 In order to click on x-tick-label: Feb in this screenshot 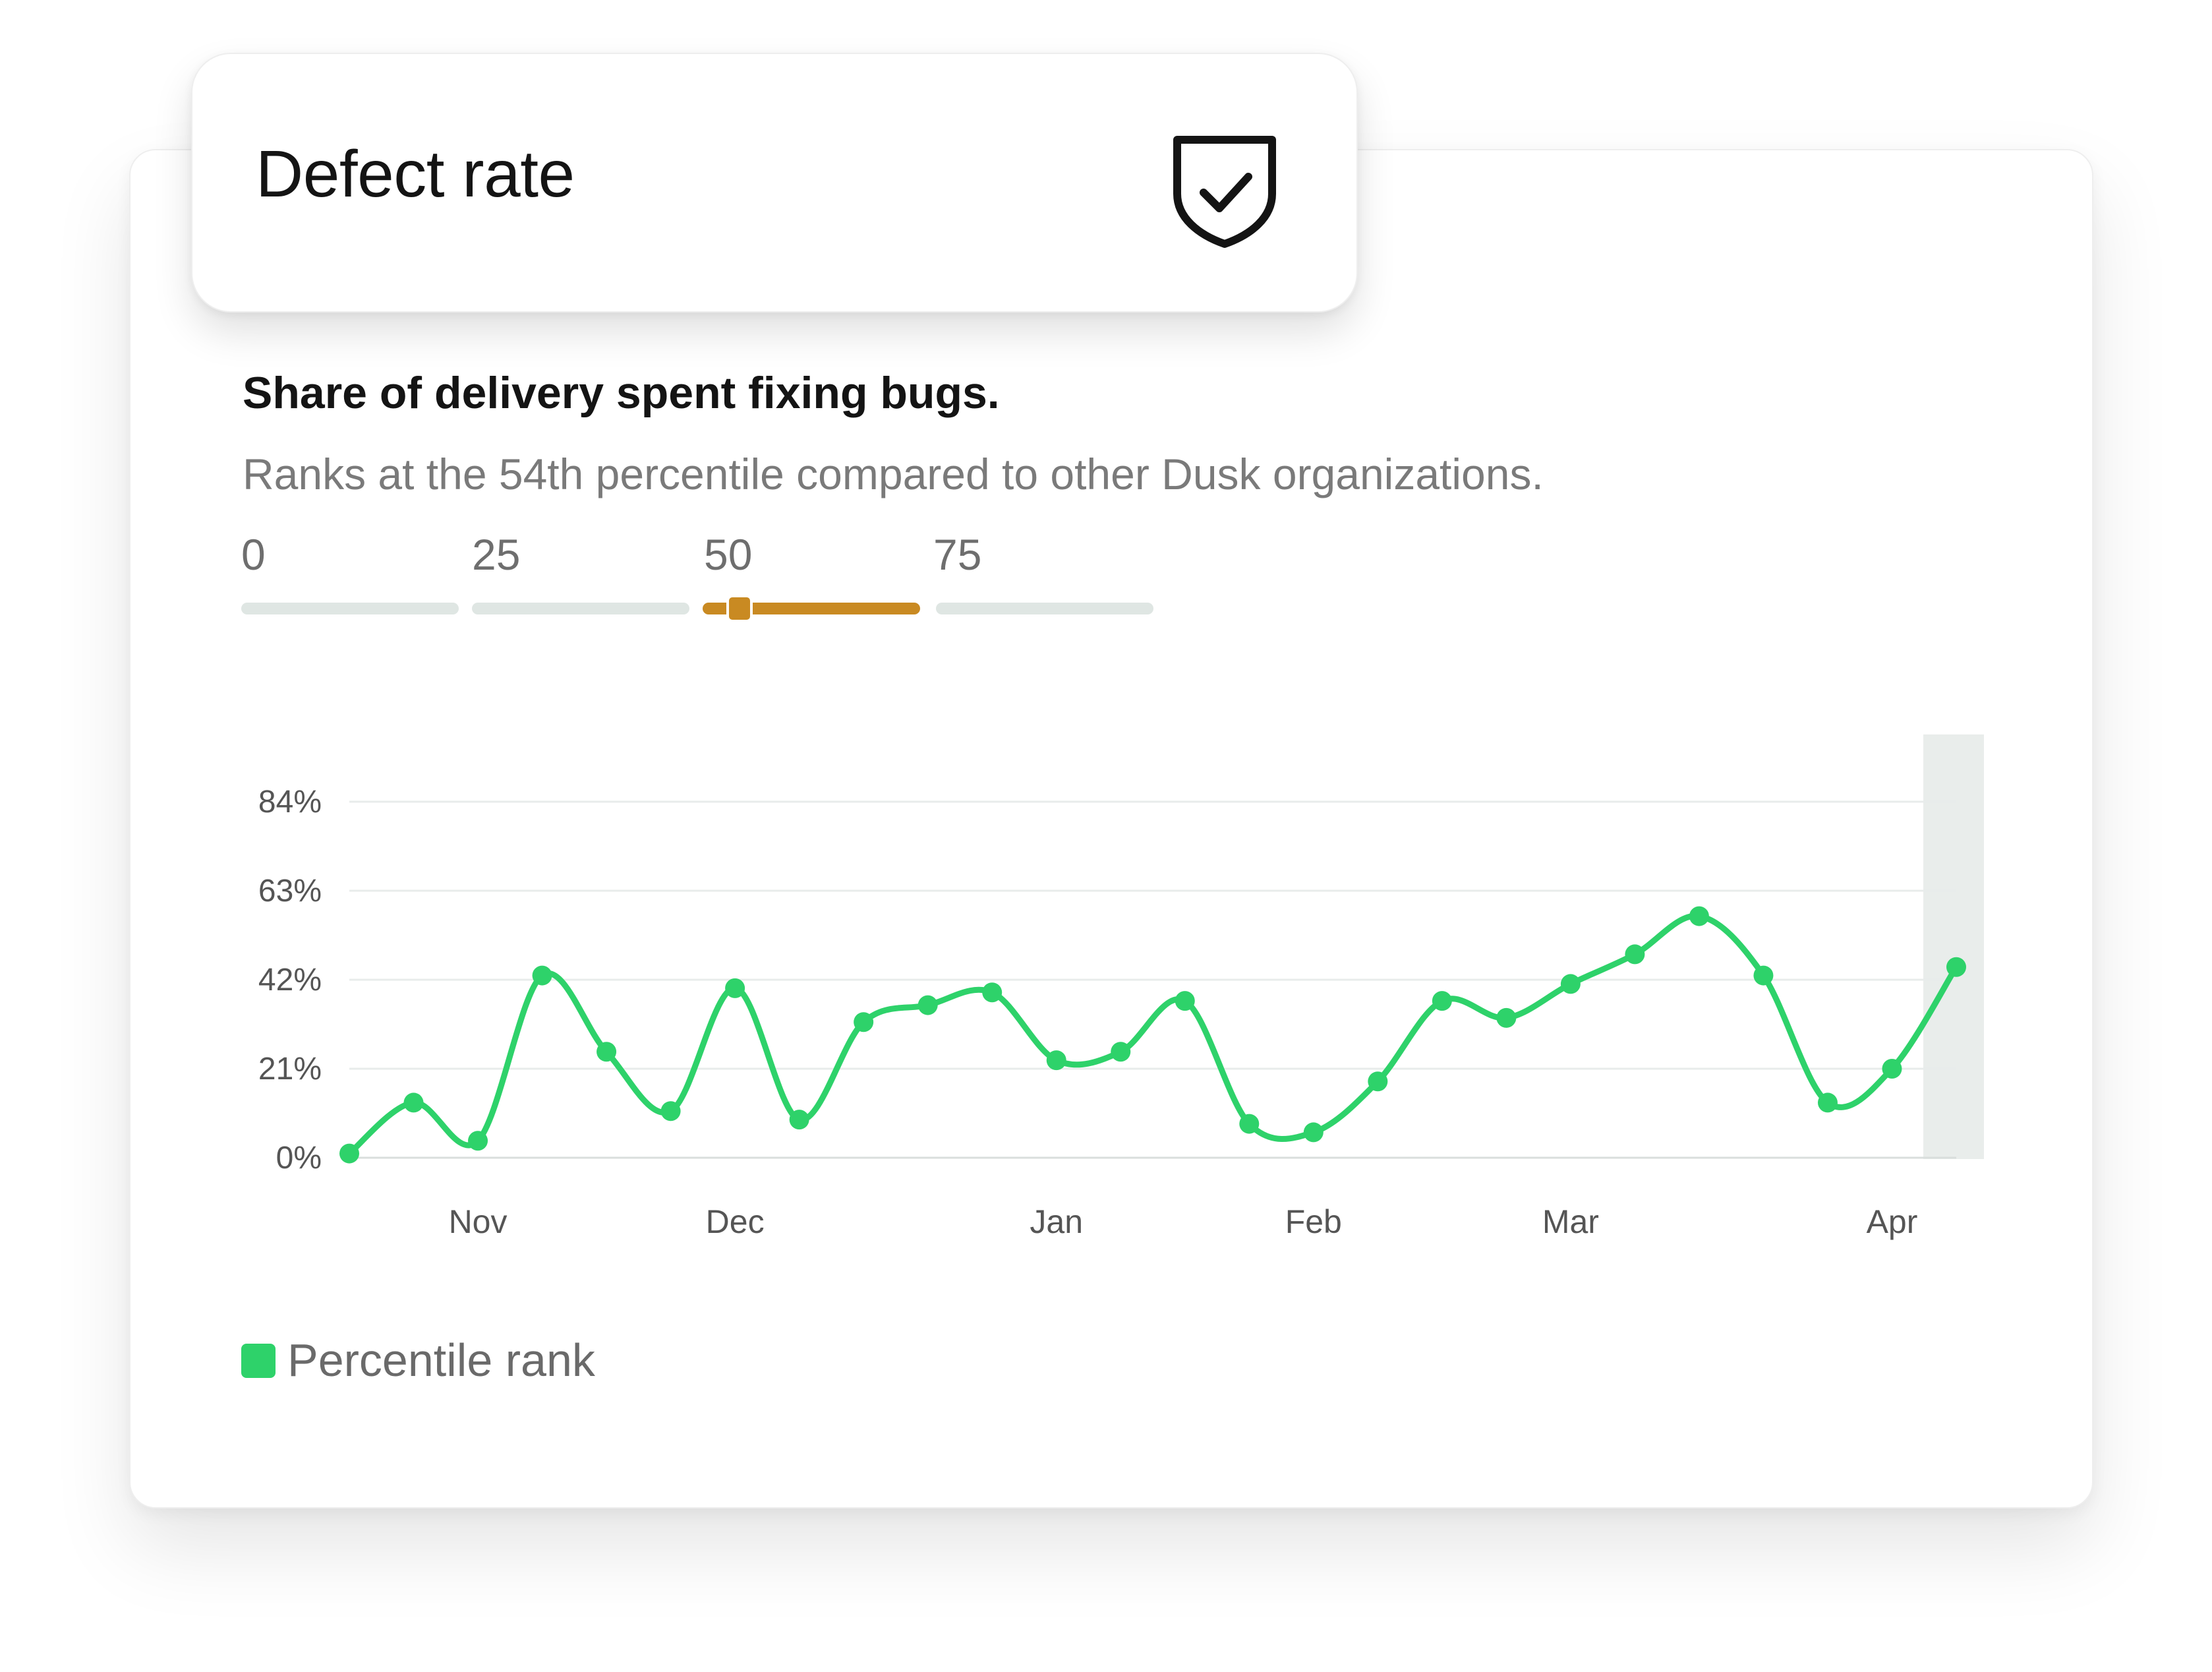, I will do `click(1314, 1222)`.